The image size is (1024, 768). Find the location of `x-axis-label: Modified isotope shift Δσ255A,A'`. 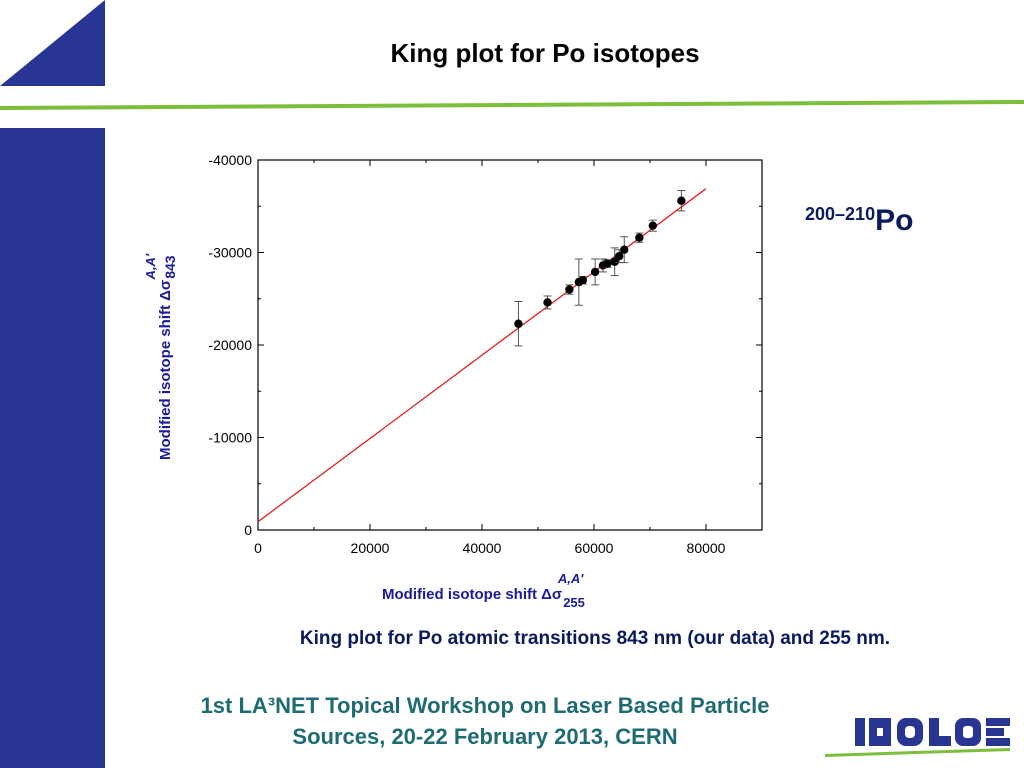

x-axis-label: Modified isotope shift Δσ255A,A' is located at coordinates (483, 590).